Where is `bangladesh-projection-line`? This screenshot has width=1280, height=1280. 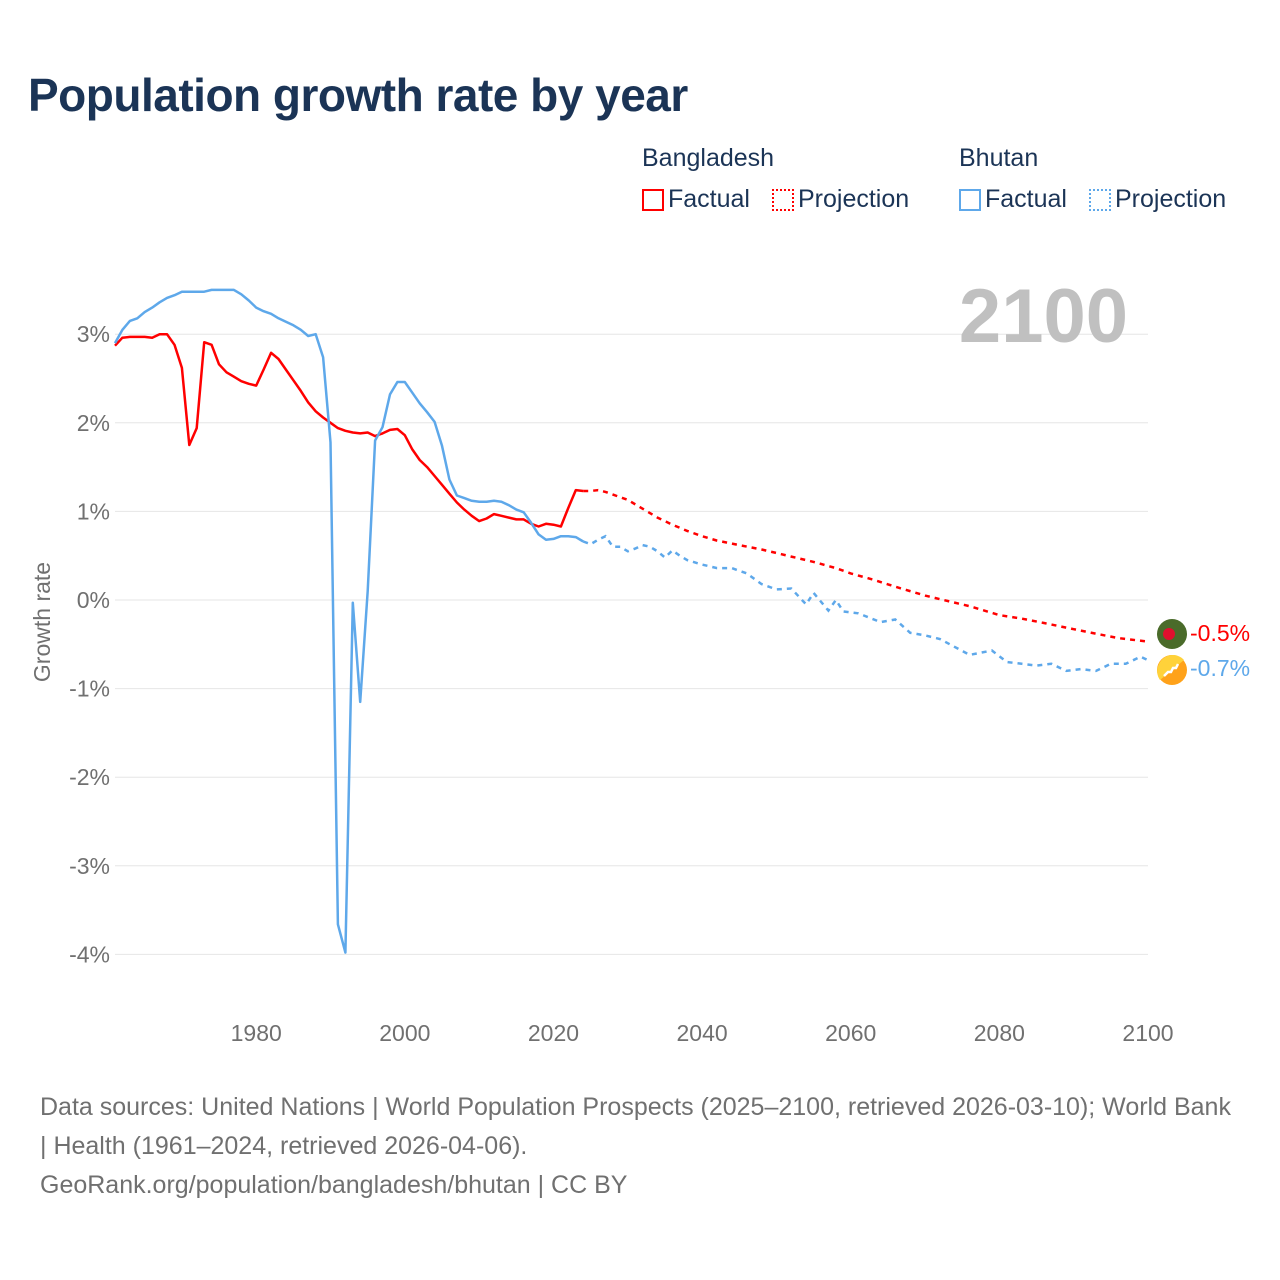 bangladesh-projection-line is located at coordinates (866, 565).